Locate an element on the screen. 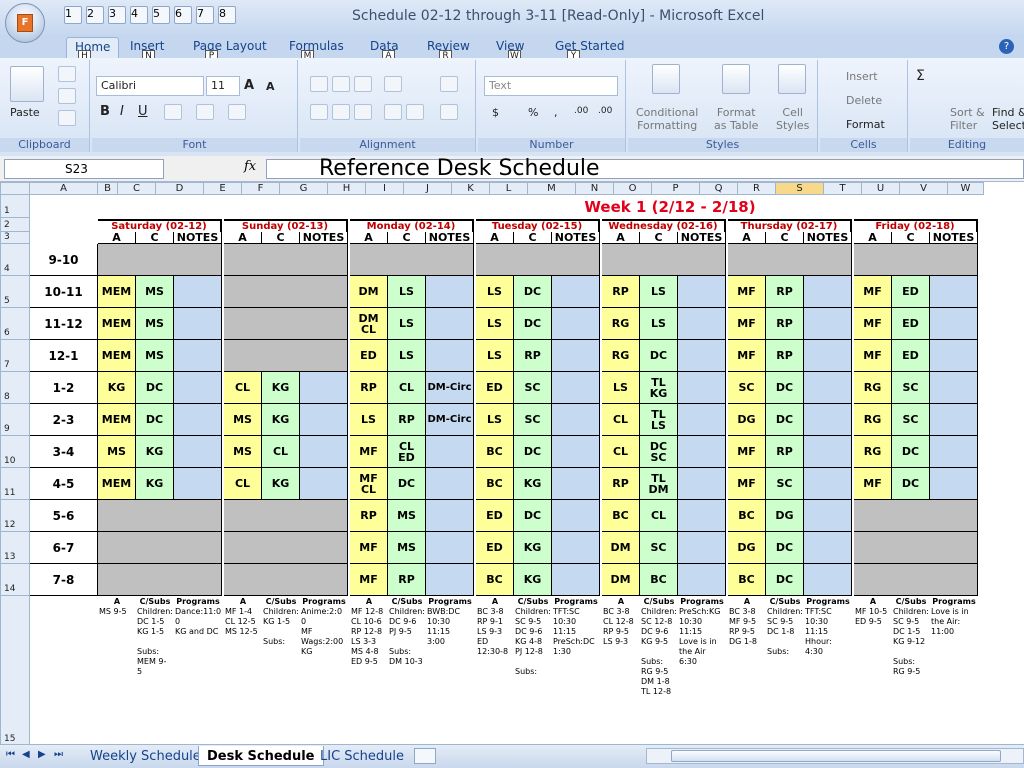  align-left-icon is located at coordinates (319, 112).